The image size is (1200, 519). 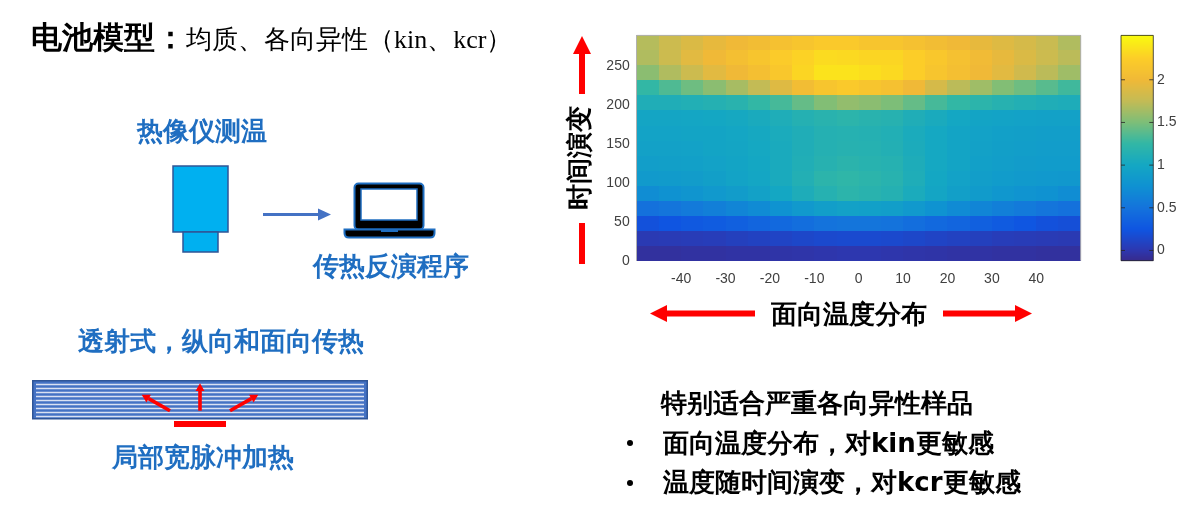 I want to click on x-tick-label: 30, so click(x=992, y=277).